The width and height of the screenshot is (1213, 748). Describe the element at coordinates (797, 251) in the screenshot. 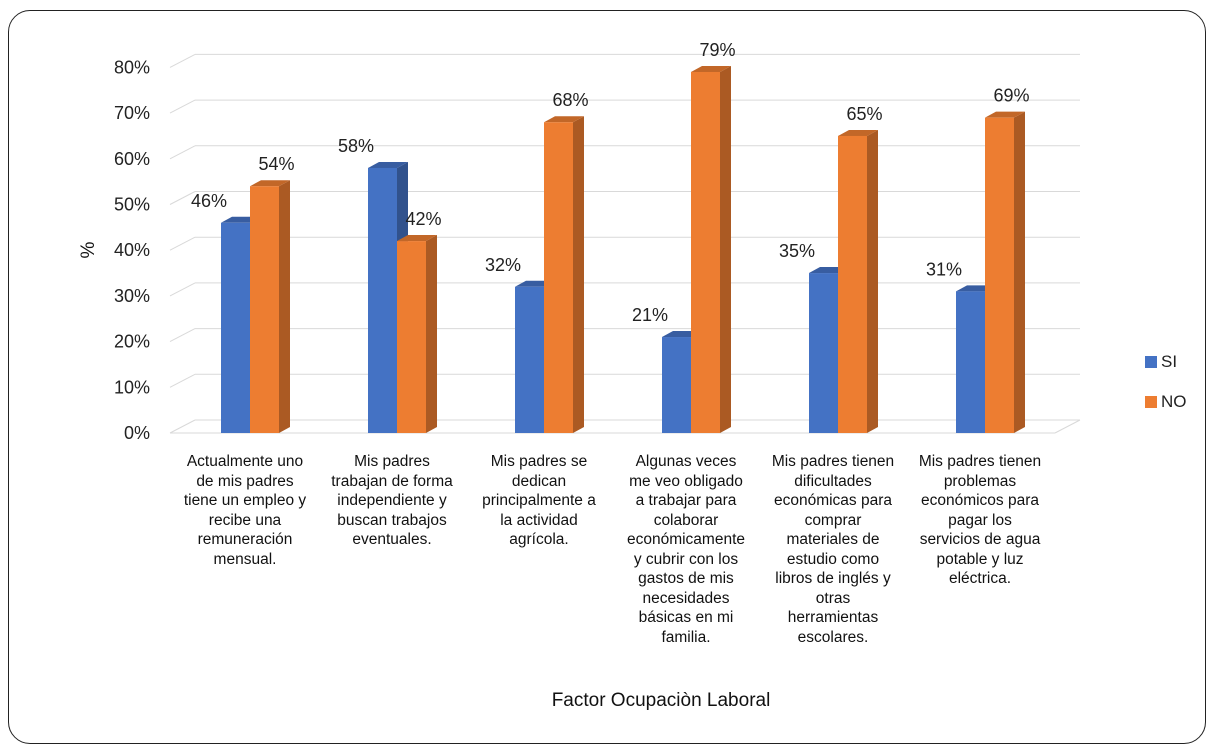

I see `data-label: 35%` at that location.